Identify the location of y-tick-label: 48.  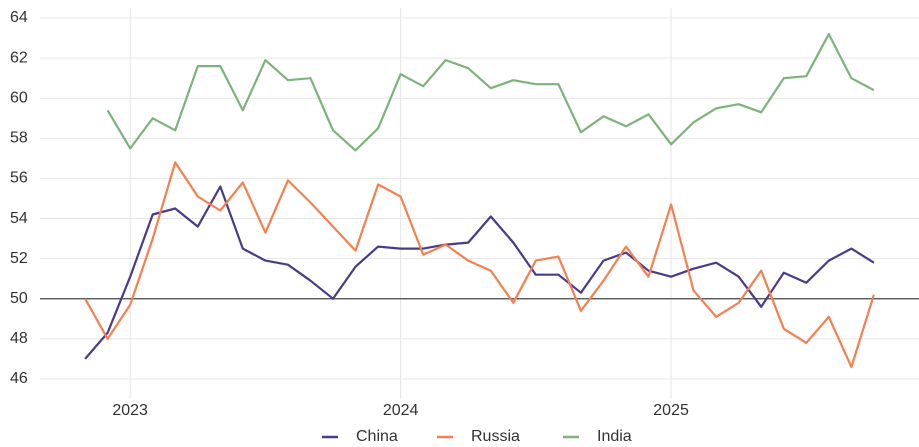
(19, 338).